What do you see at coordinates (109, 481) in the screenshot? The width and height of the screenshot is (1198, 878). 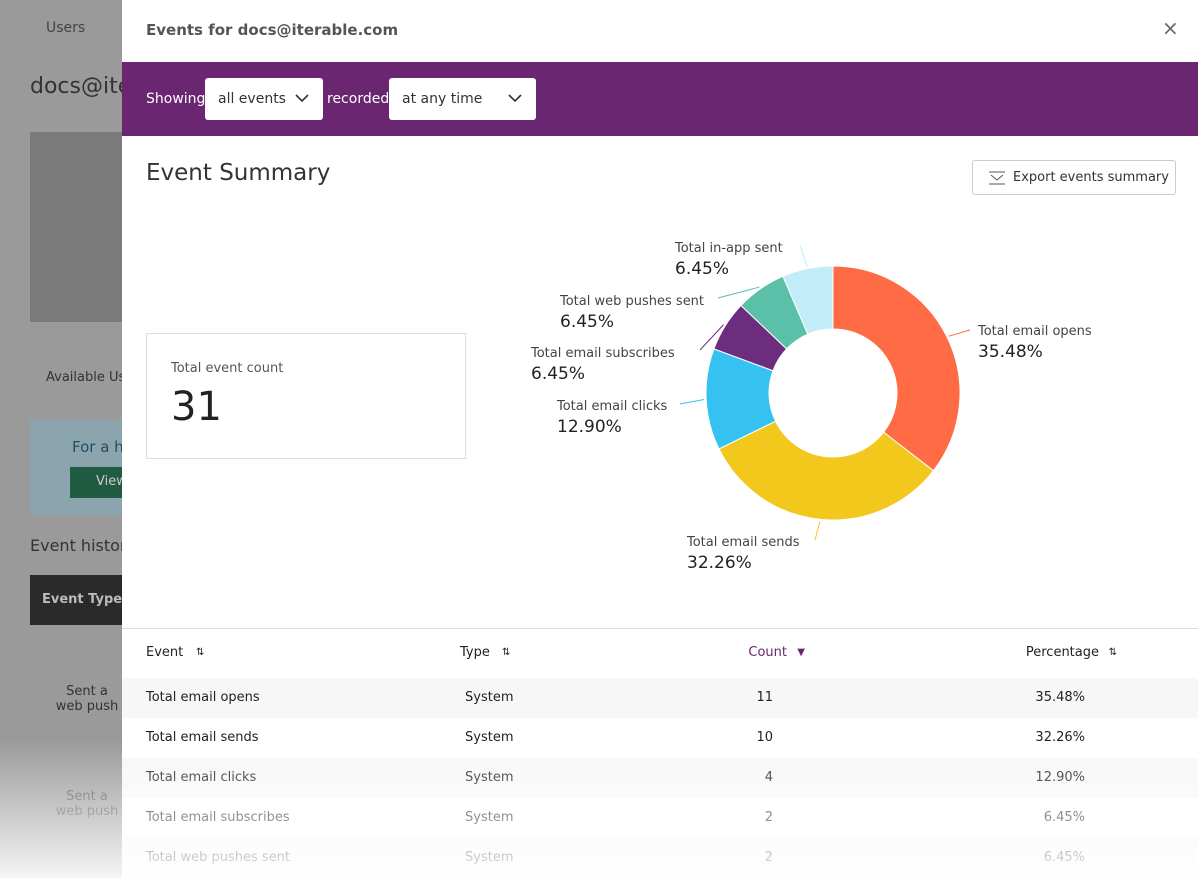 I see `view-button-label: View` at bounding box center [109, 481].